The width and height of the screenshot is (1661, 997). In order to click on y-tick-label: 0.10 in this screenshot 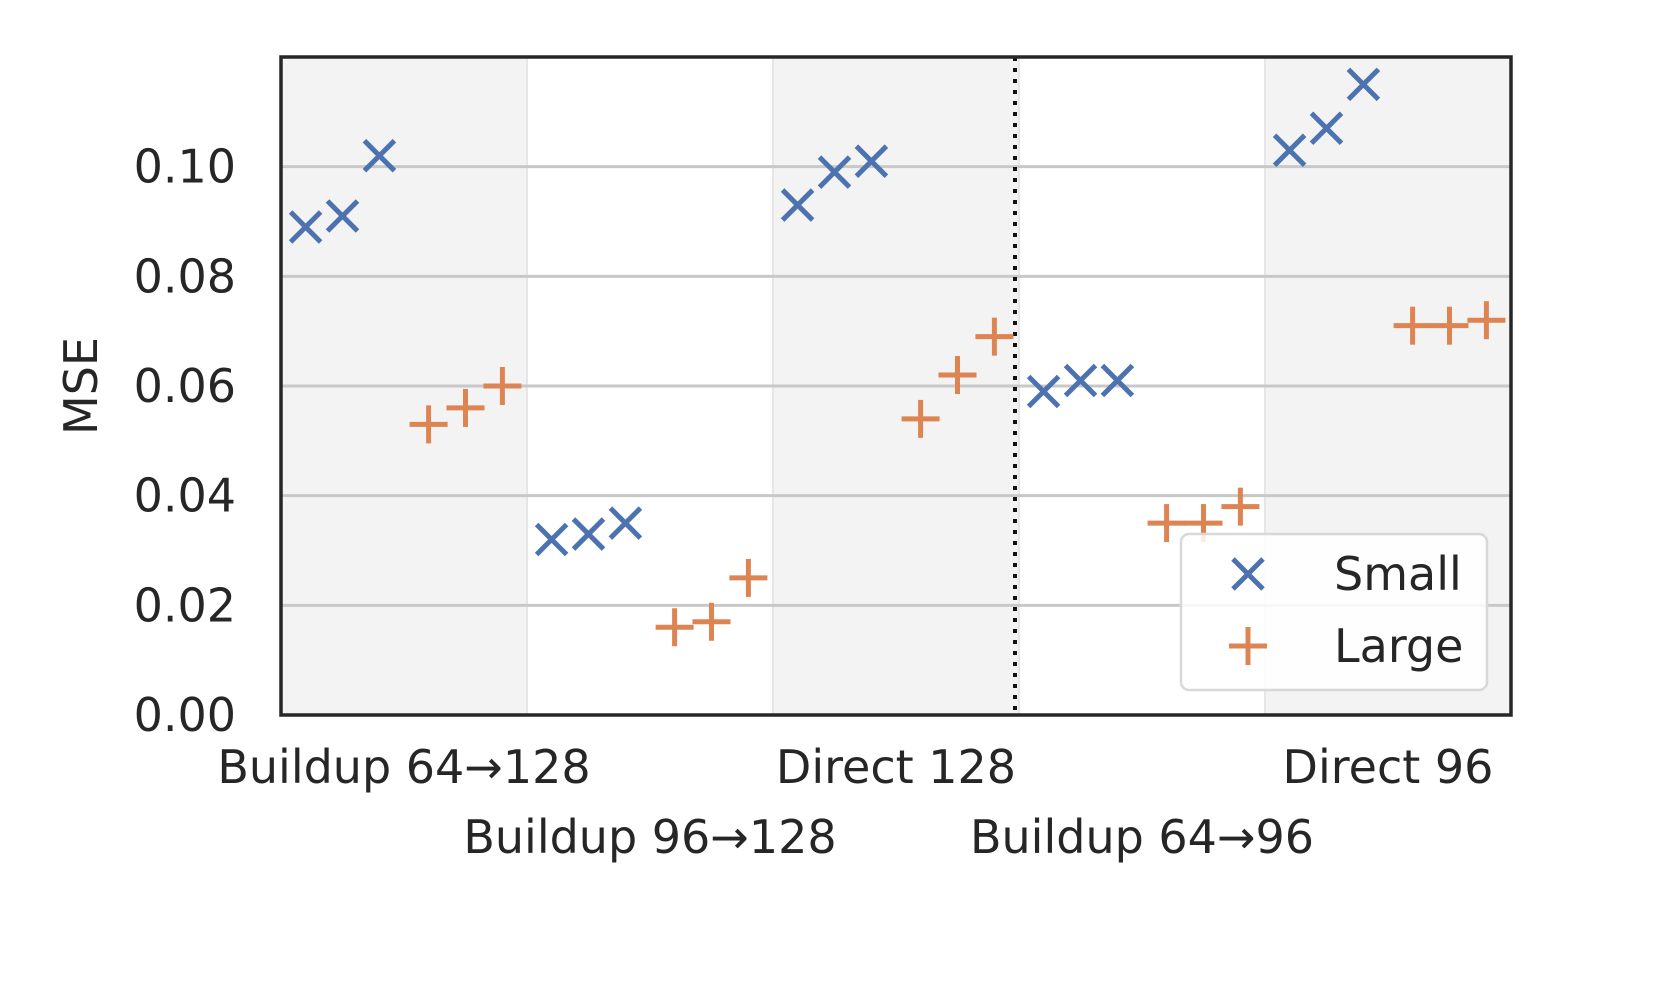, I will do `click(185, 167)`.